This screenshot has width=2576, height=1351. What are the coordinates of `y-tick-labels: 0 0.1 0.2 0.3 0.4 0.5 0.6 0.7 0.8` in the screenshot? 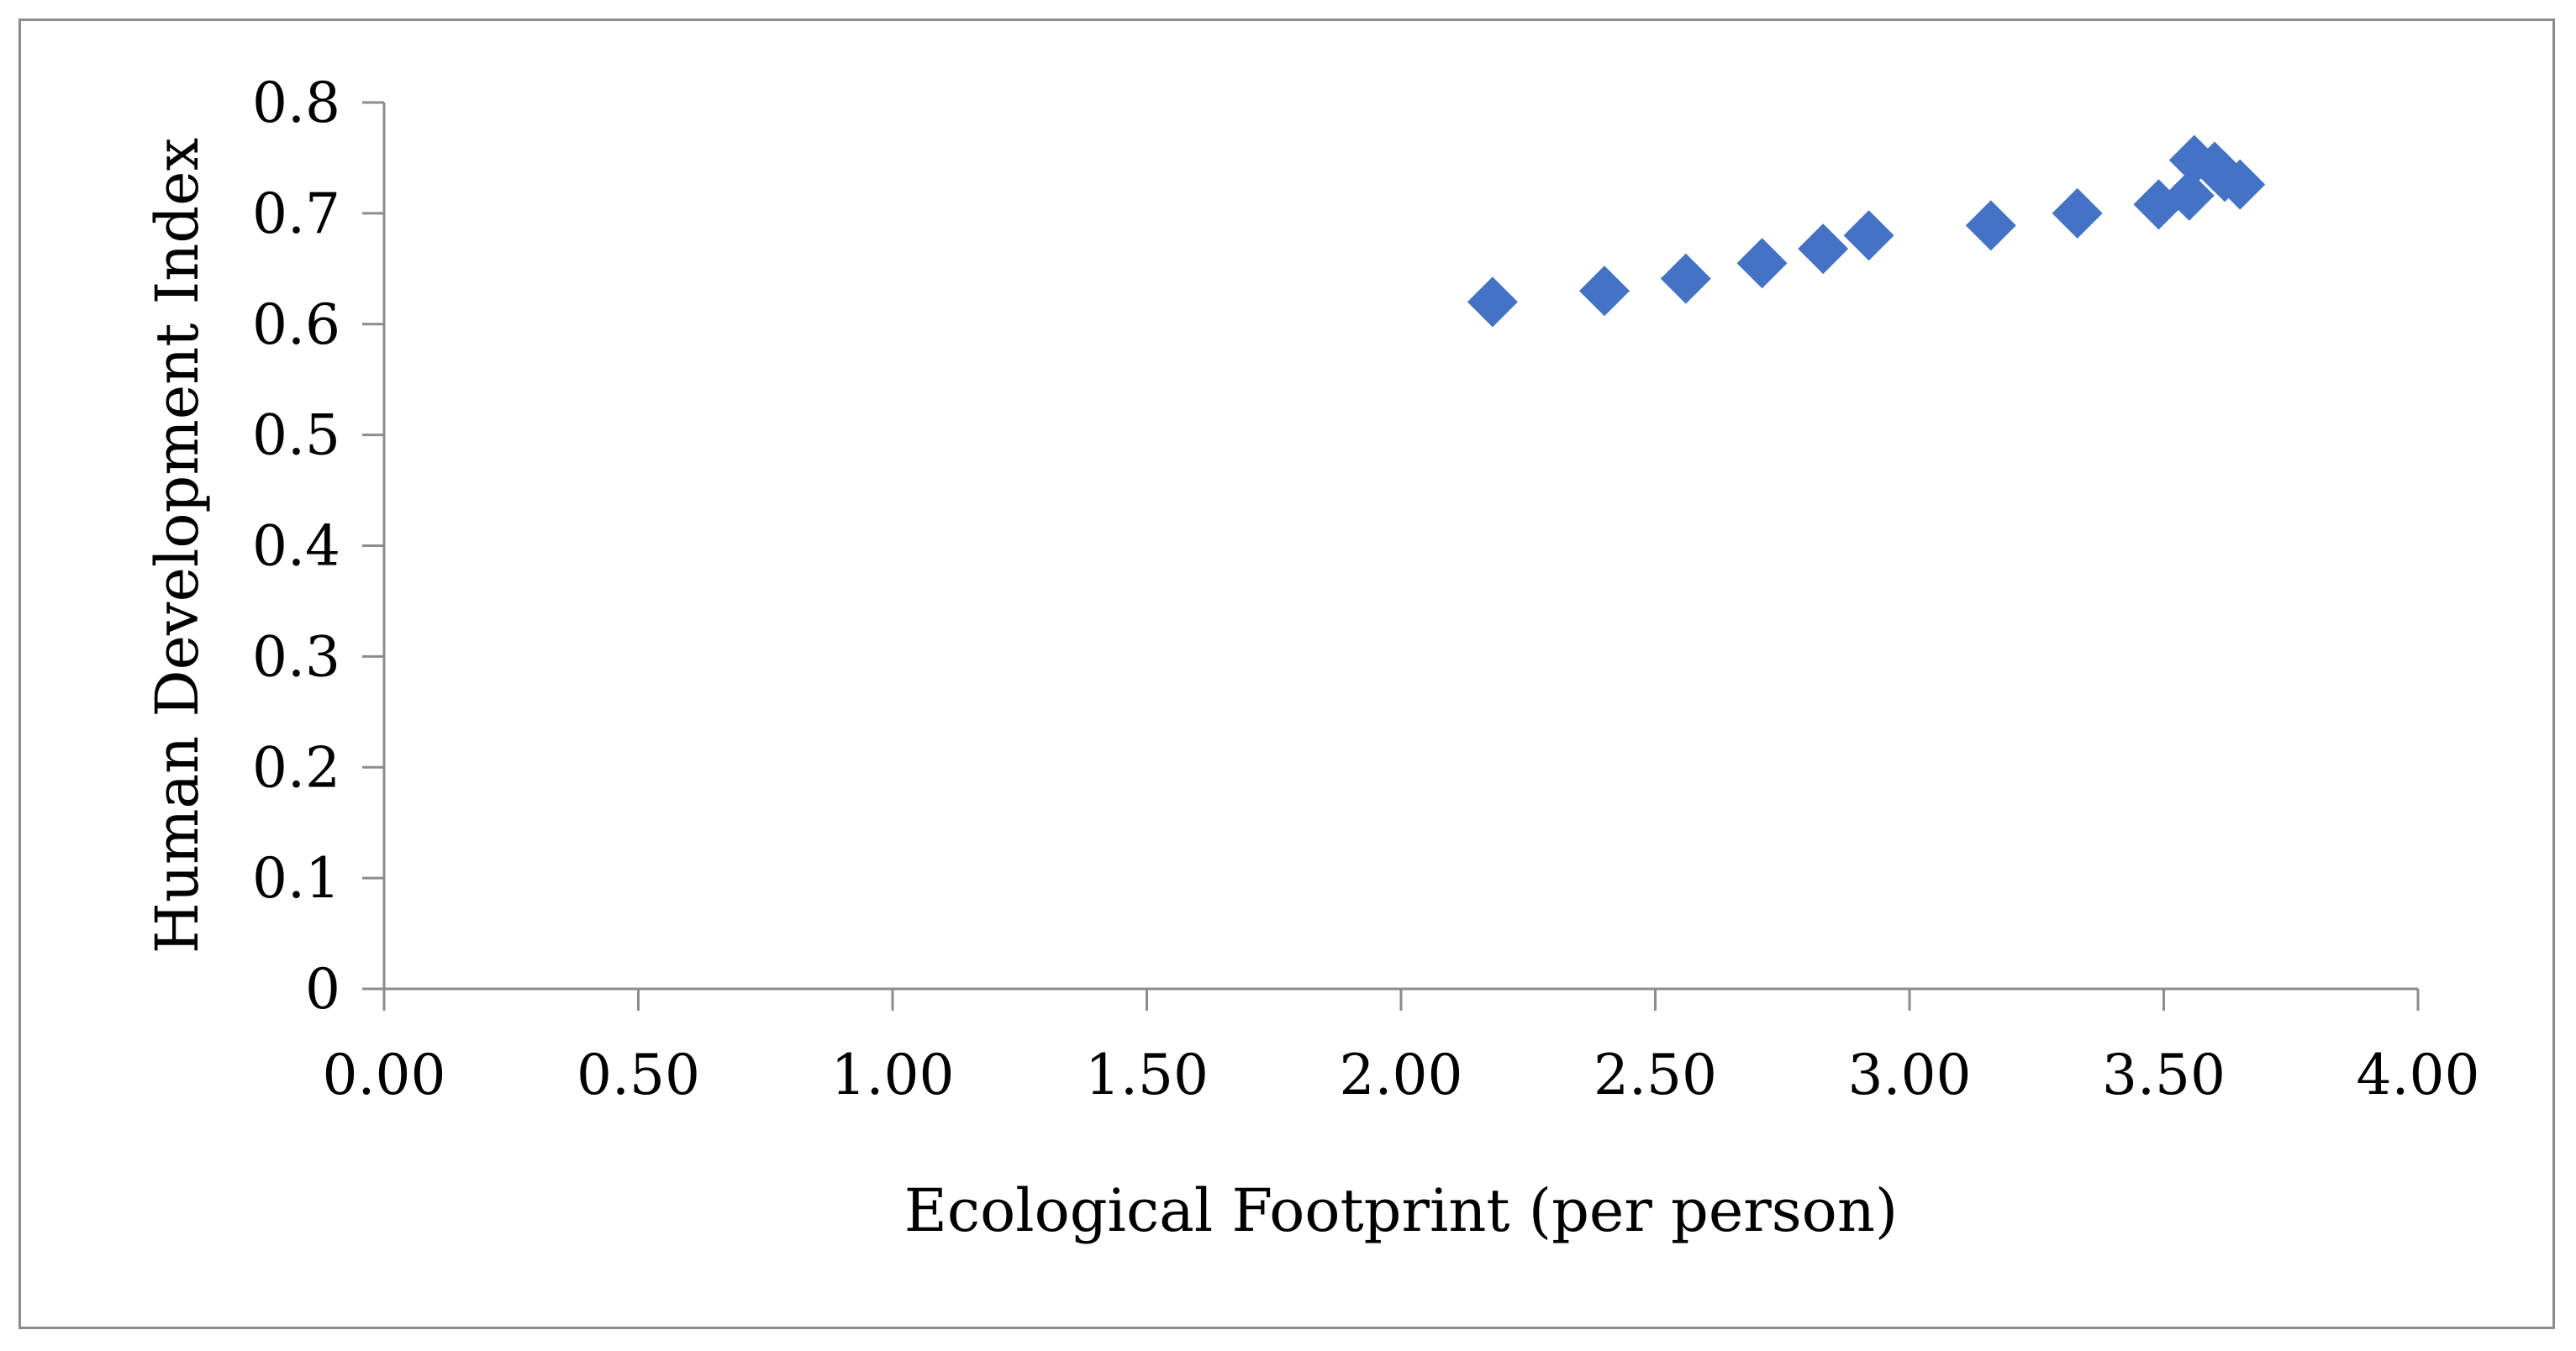 It's located at (296, 546).